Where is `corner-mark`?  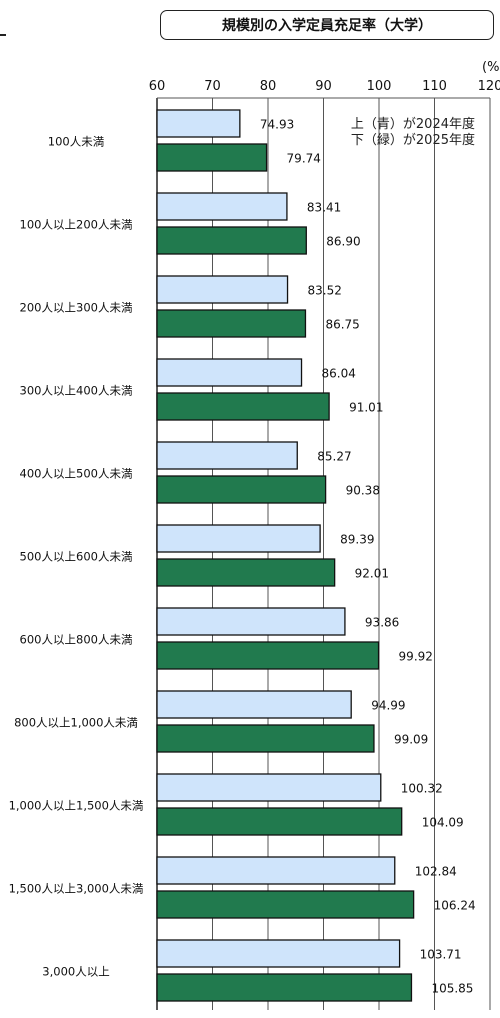
corner-mark is located at coordinates (3, 35).